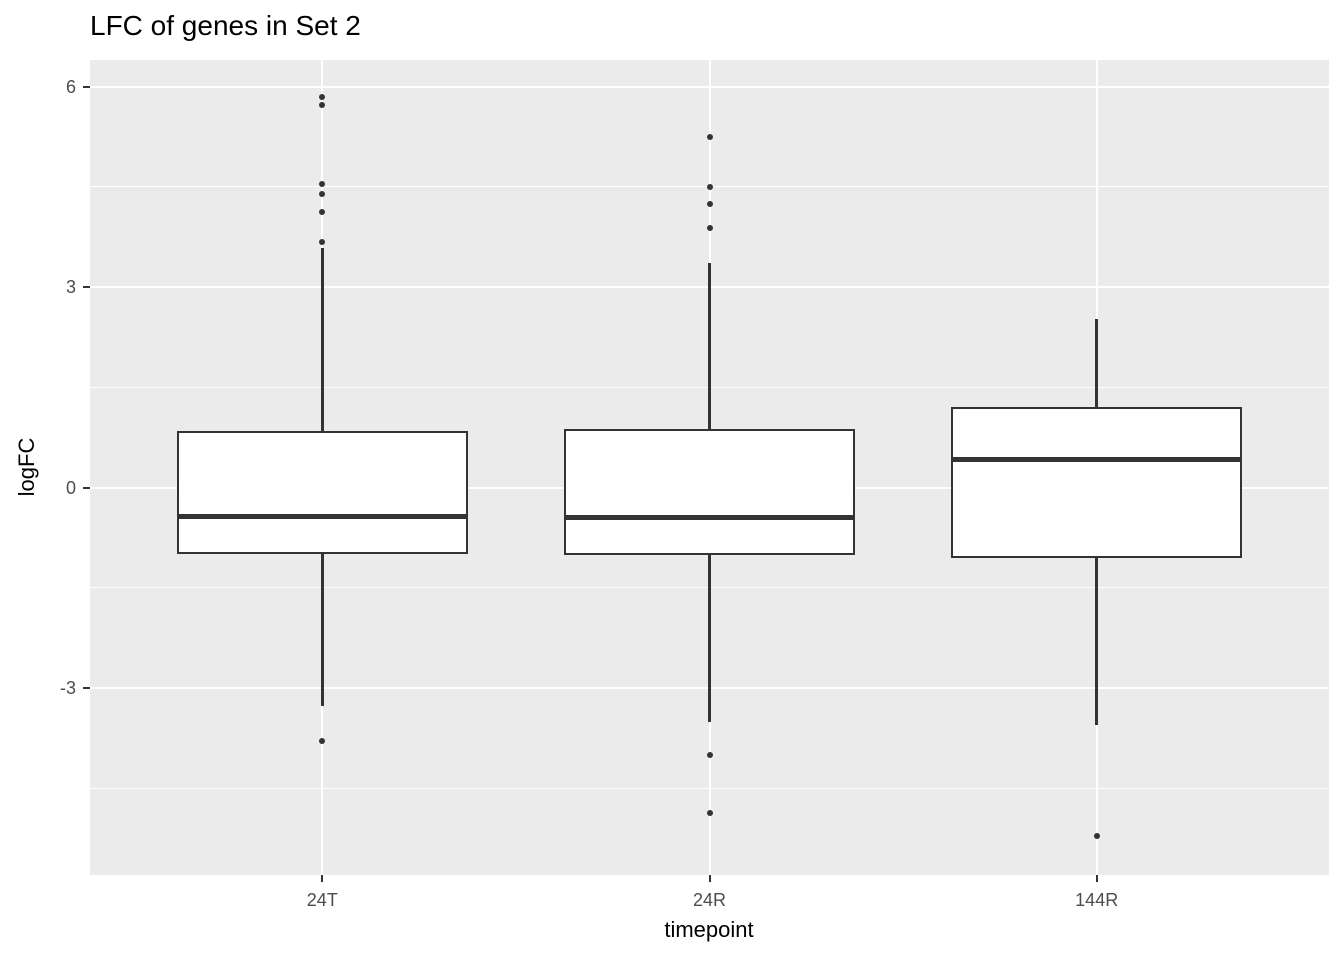 This screenshot has width=1344, height=960. Describe the element at coordinates (67, 687) in the screenshot. I see `y-tick-label--3: -3` at that location.